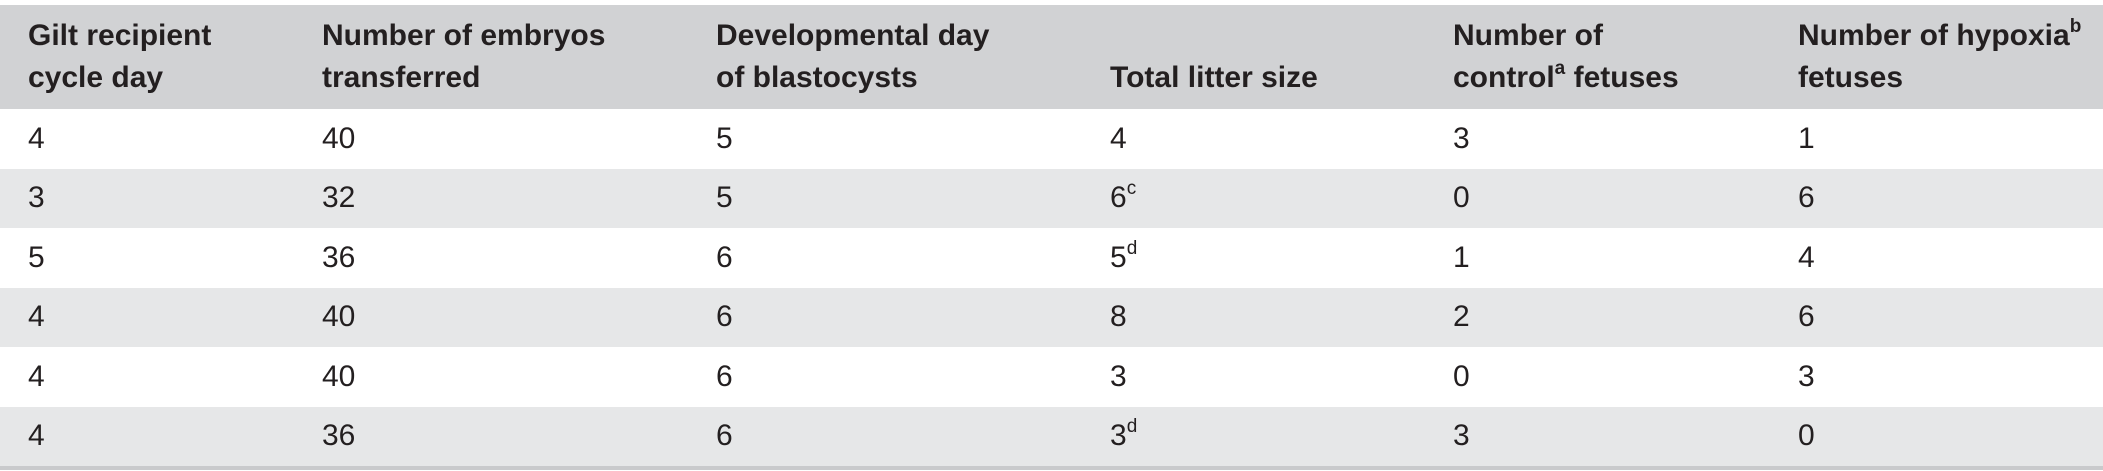 This screenshot has height=471, width=2103. I want to click on table-row: 4 36 6 3d 3 0, so click(1051, 436).